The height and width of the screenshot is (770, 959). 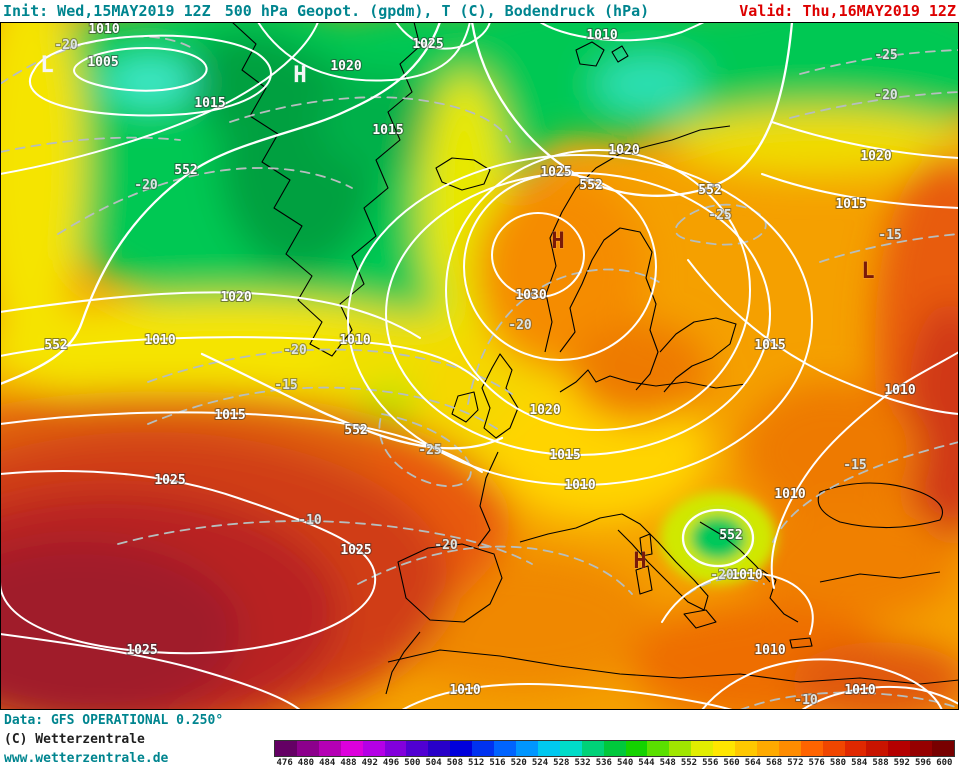 What do you see at coordinates (718, 538) in the screenshot?
I see `cold-pool-sicily` at bounding box center [718, 538].